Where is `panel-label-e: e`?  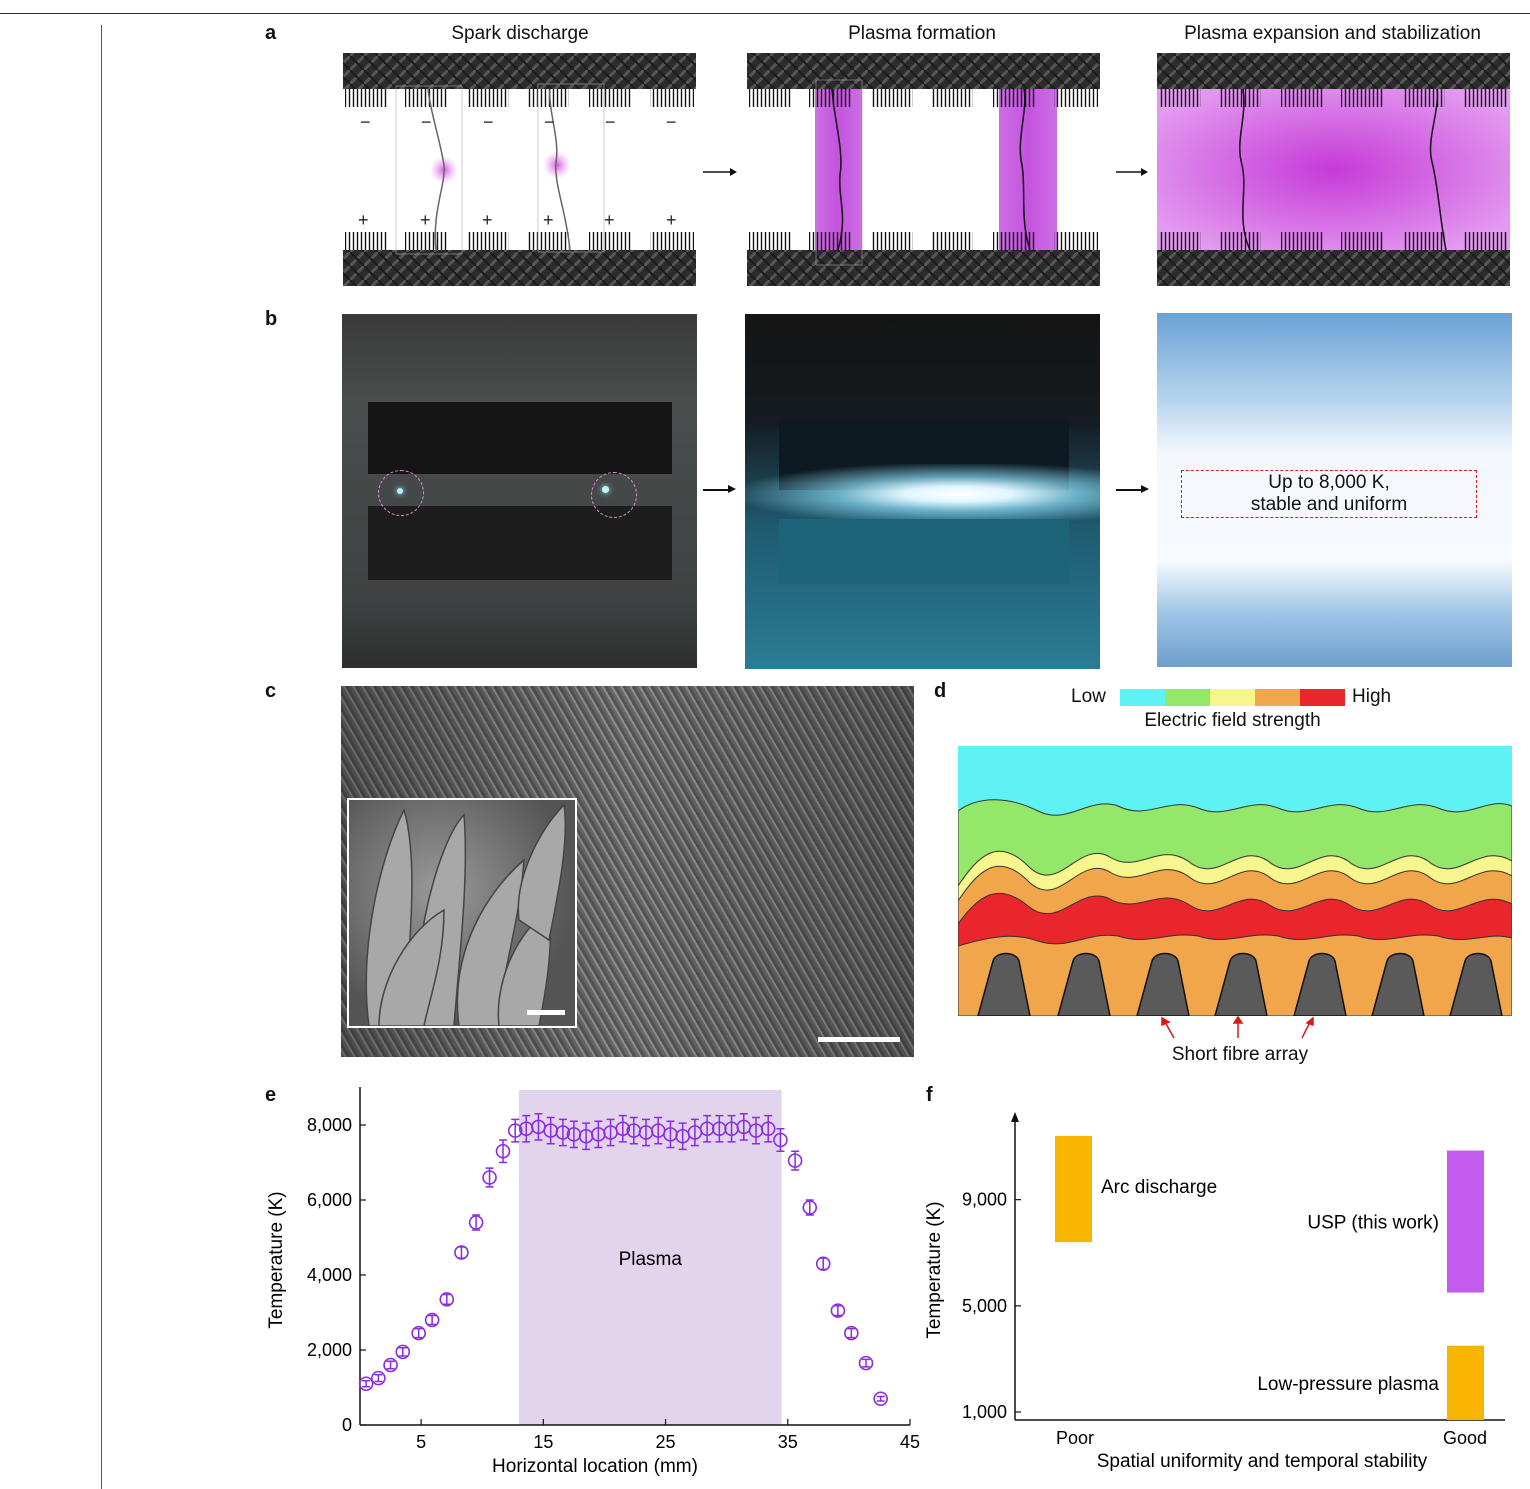 panel-label-e: e is located at coordinates (271, 1095).